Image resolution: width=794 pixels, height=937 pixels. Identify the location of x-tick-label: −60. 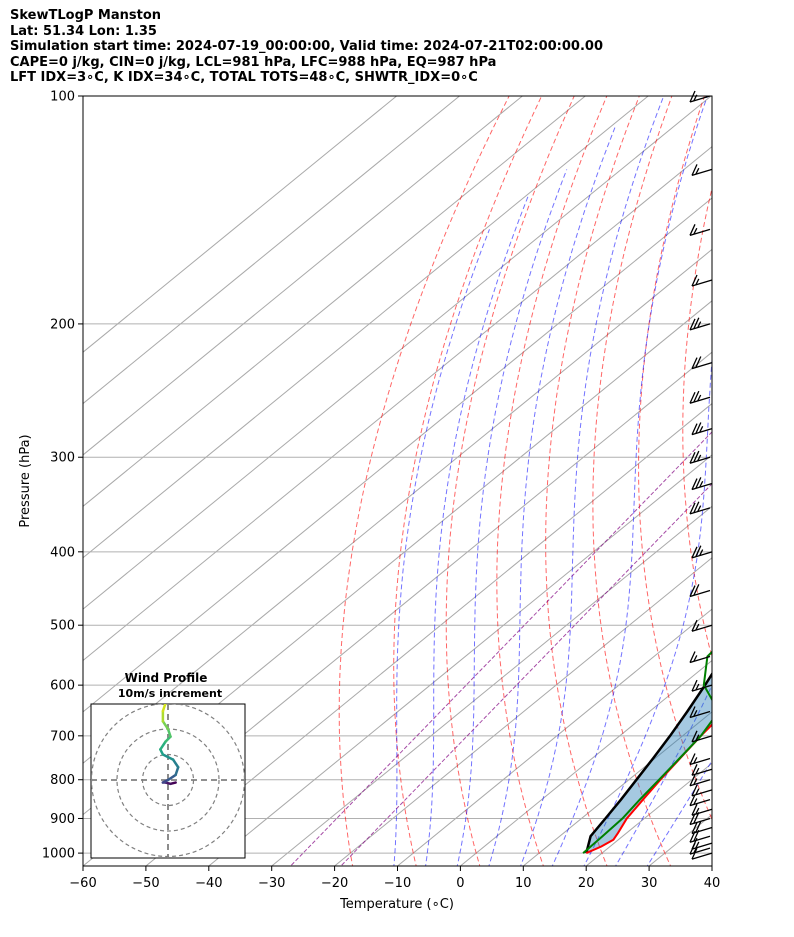
(82, 883).